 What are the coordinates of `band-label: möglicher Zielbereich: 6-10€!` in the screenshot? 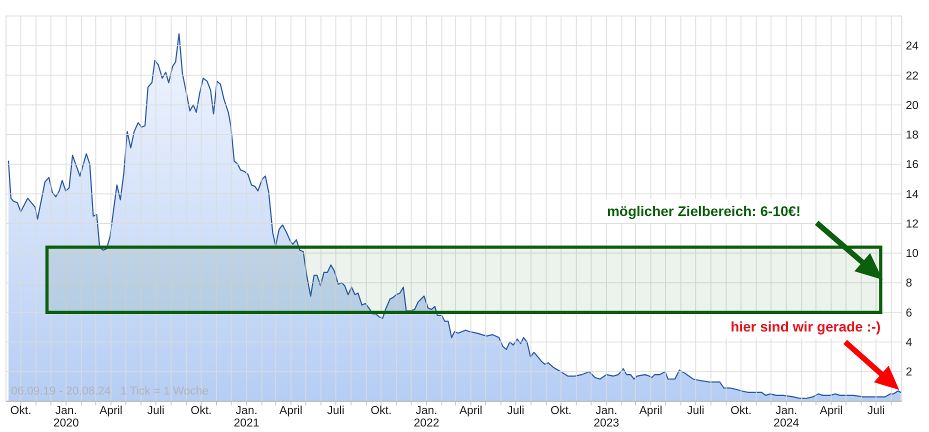 It's located at (703, 210).